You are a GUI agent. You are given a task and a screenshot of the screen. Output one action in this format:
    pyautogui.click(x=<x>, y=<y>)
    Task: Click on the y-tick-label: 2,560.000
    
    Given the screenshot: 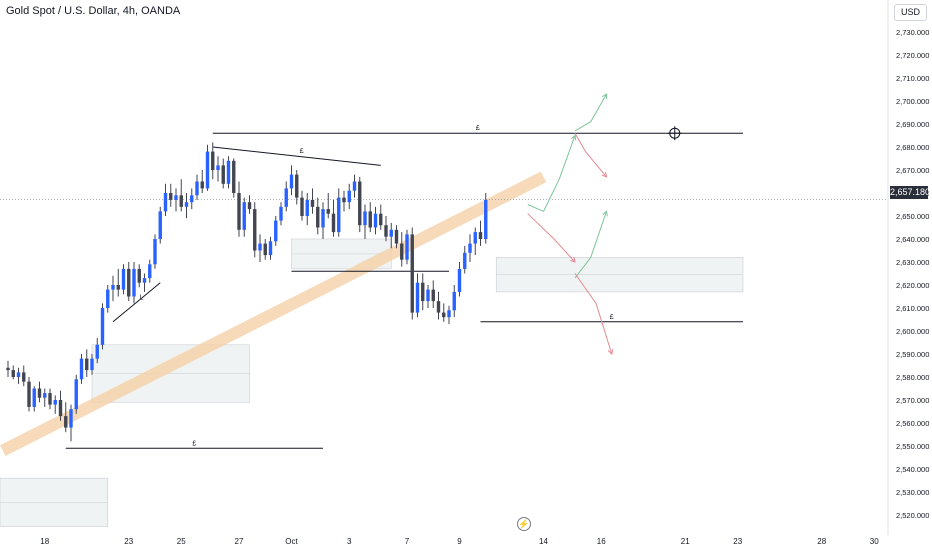 What is the action you would take?
    pyautogui.click(x=912, y=423)
    